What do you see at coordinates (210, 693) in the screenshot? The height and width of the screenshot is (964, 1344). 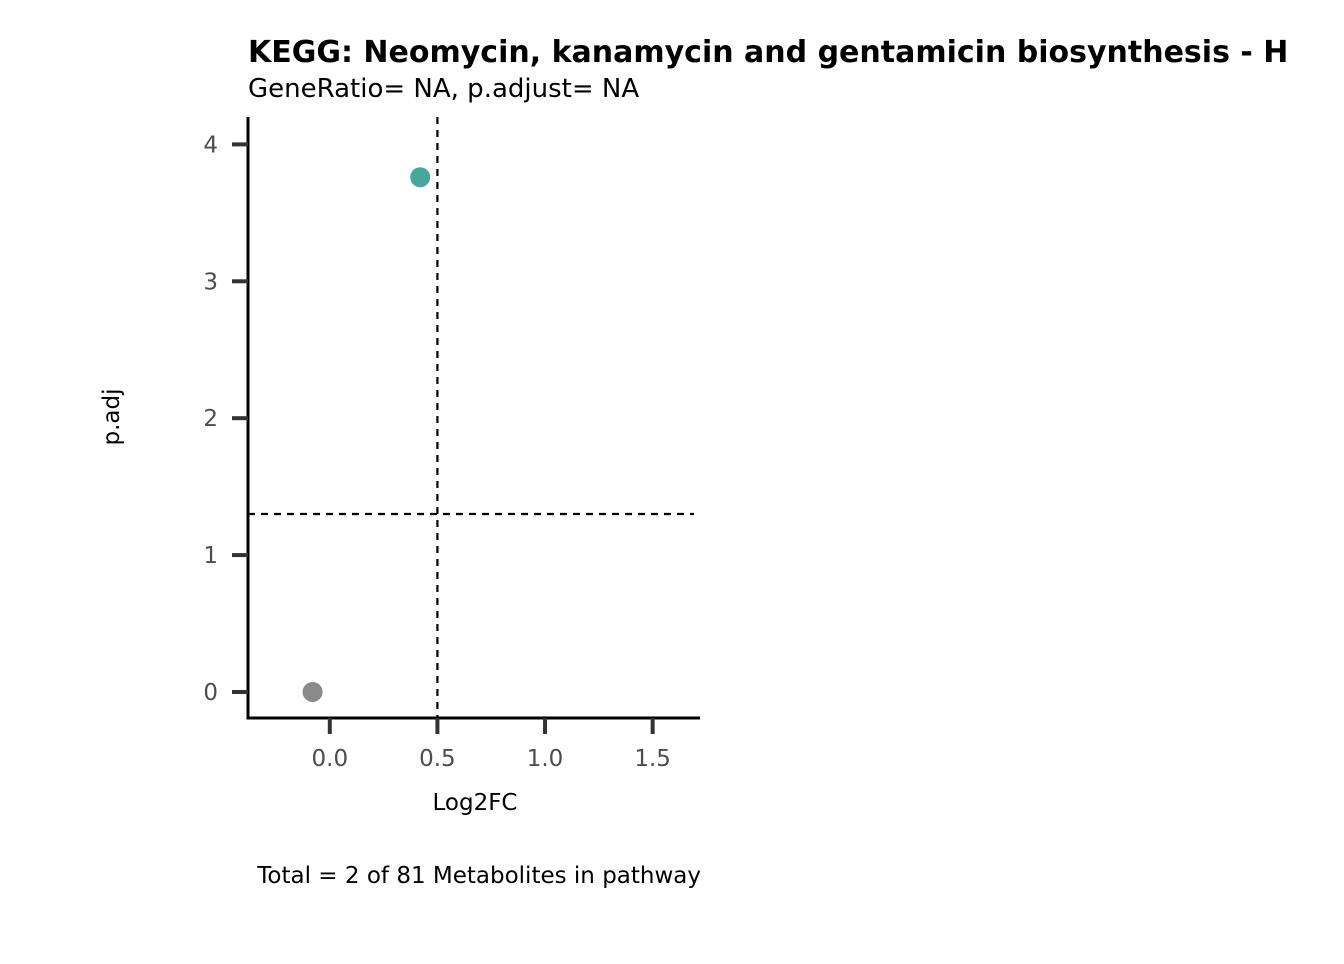 I see `y-tick-label: 0` at bounding box center [210, 693].